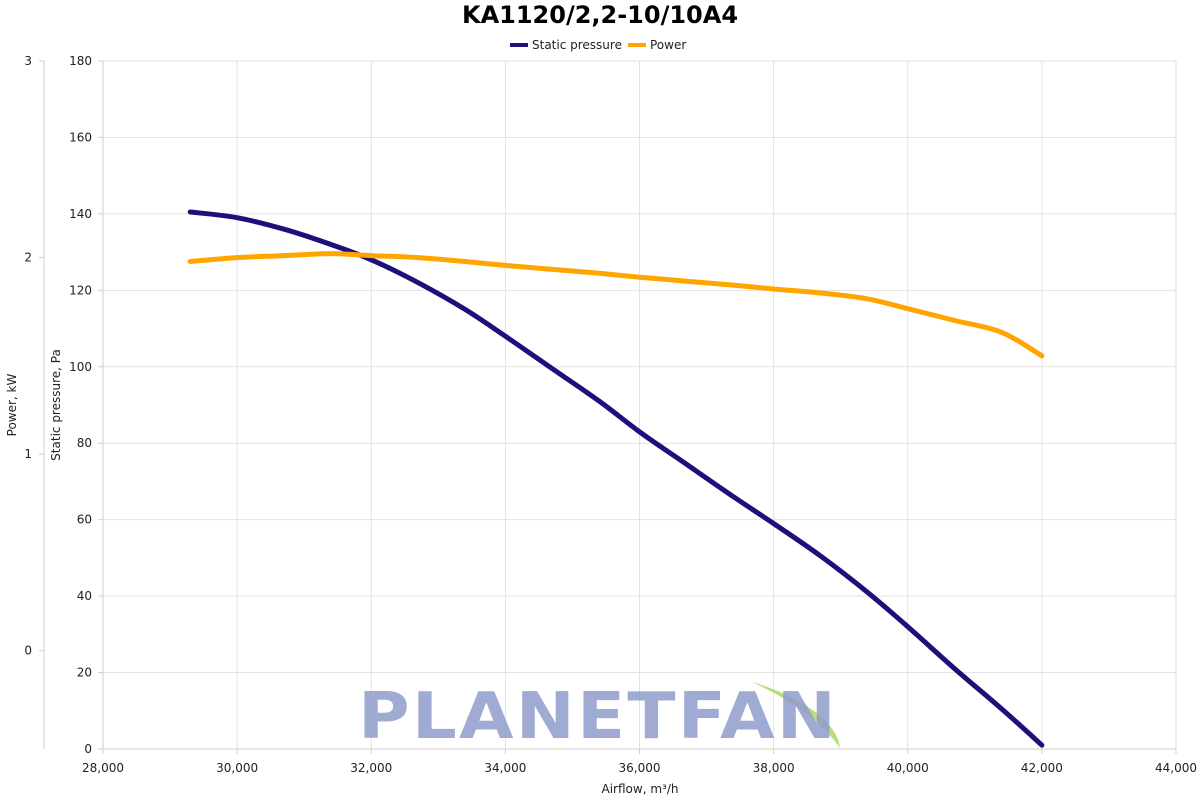  What do you see at coordinates (28, 258) in the screenshot?
I see `power-tick-label: 2` at bounding box center [28, 258].